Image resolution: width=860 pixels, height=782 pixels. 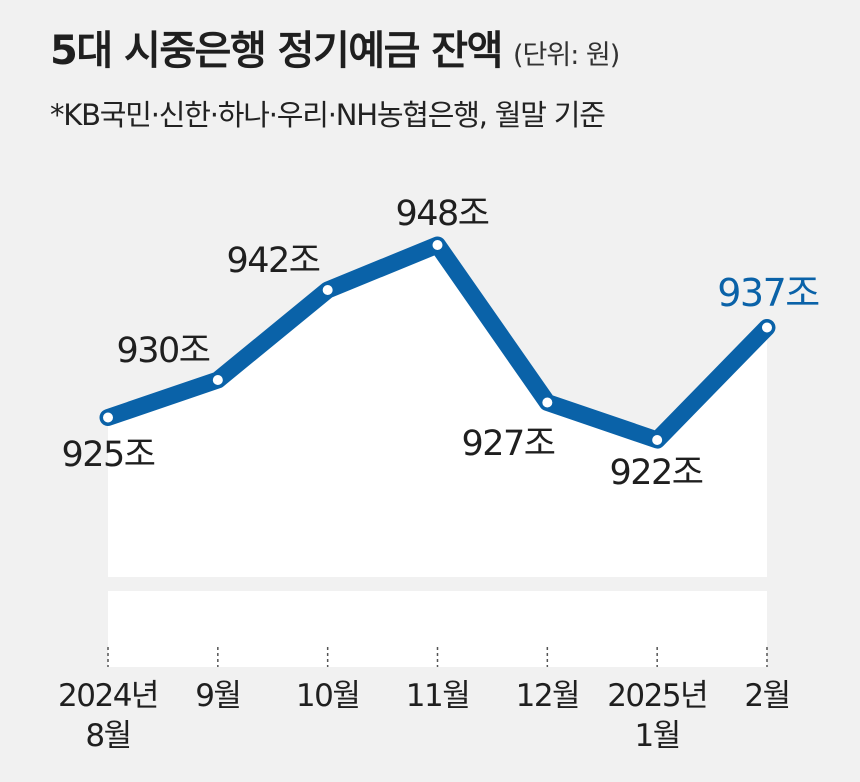 What do you see at coordinates (768, 293) in the screenshot?
I see `data-label: 937조` at bounding box center [768, 293].